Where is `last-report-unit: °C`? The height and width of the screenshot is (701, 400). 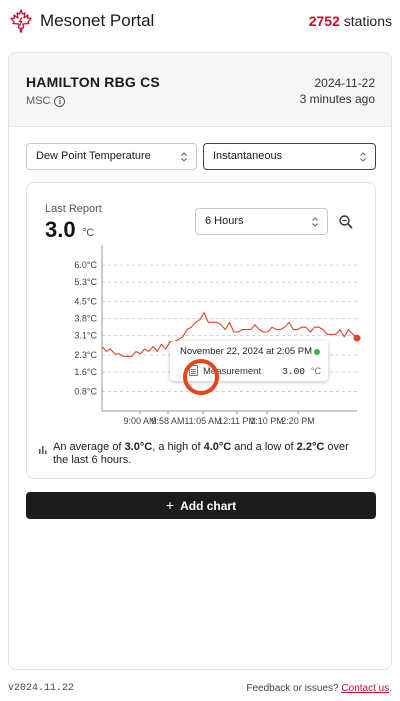
last-report-unit: °C is located at coordinates (88, 233).